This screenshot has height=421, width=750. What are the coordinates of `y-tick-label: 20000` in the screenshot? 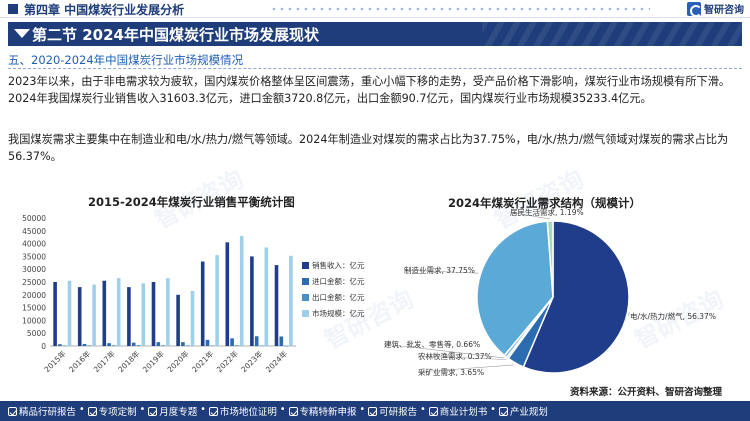 It's located at (34, 295).